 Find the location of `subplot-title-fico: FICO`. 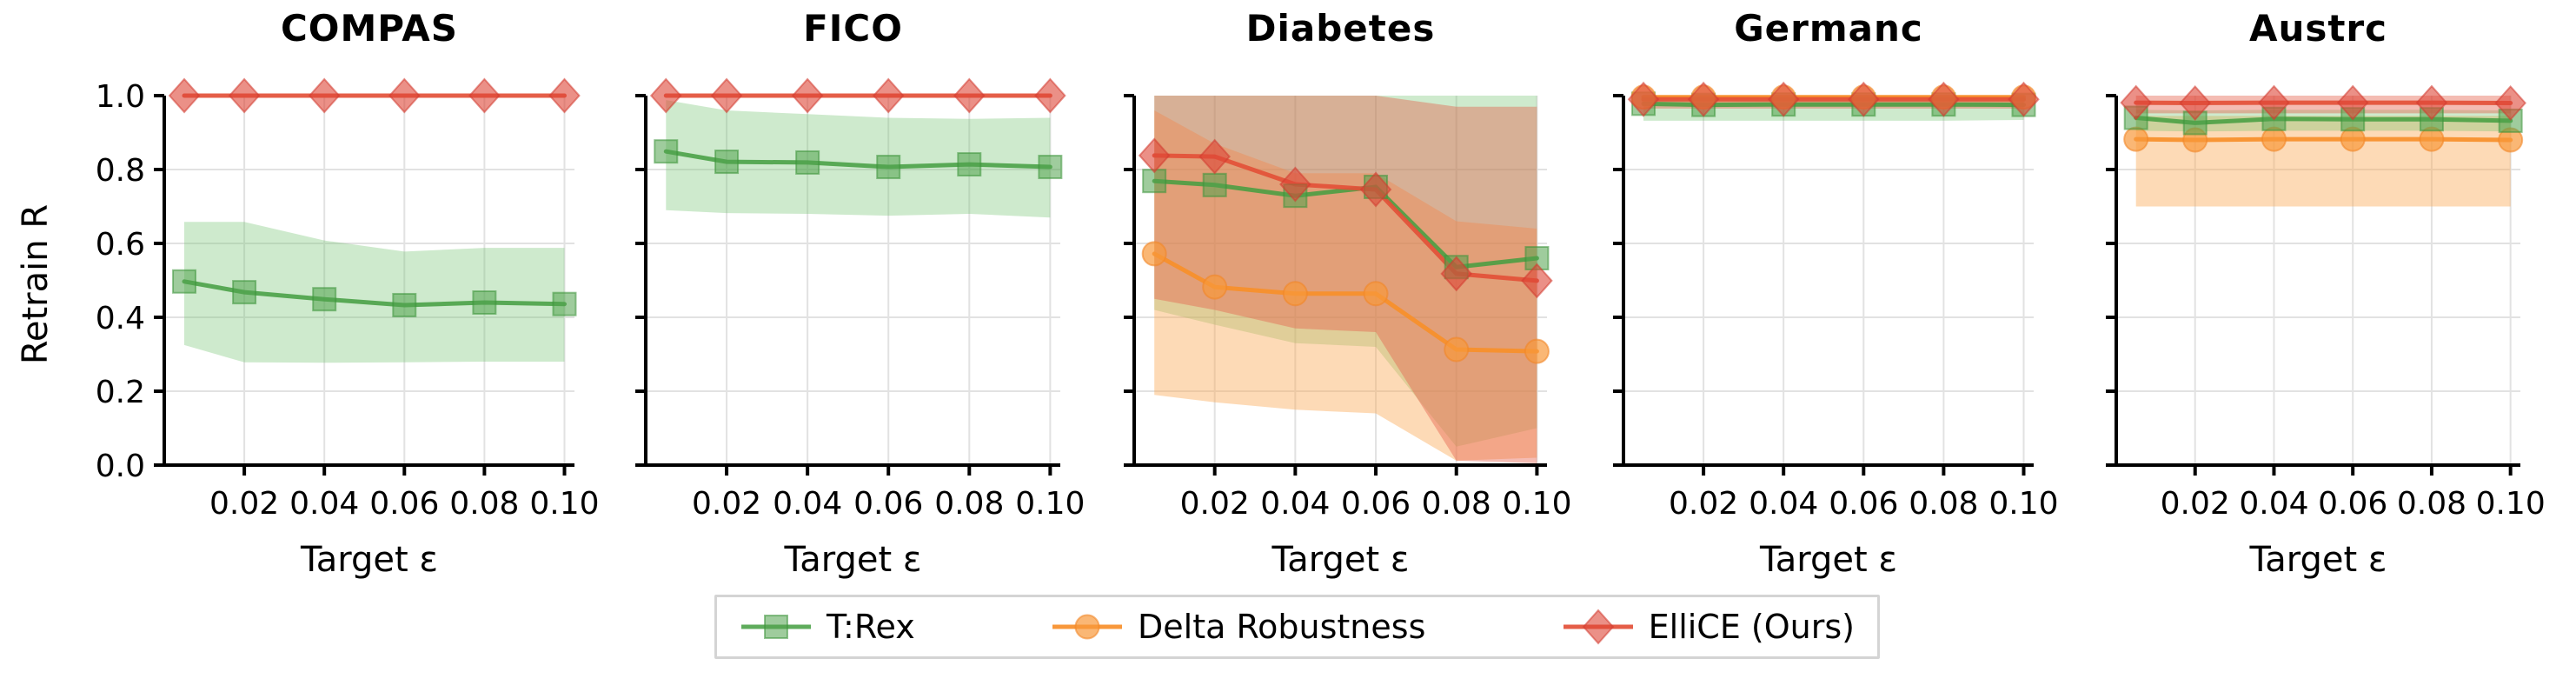

subplot-title-fico: FICO is located at coordinates (853, 29).